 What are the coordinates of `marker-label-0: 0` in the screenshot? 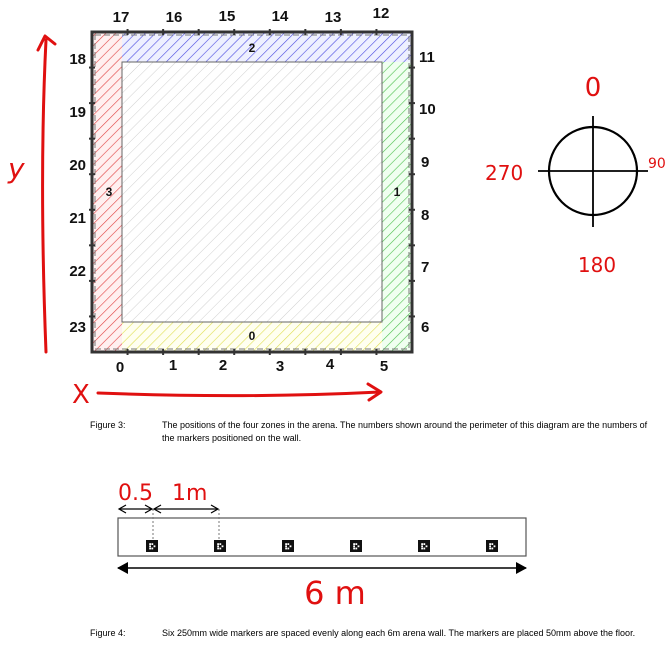 It's located at (120, 367).